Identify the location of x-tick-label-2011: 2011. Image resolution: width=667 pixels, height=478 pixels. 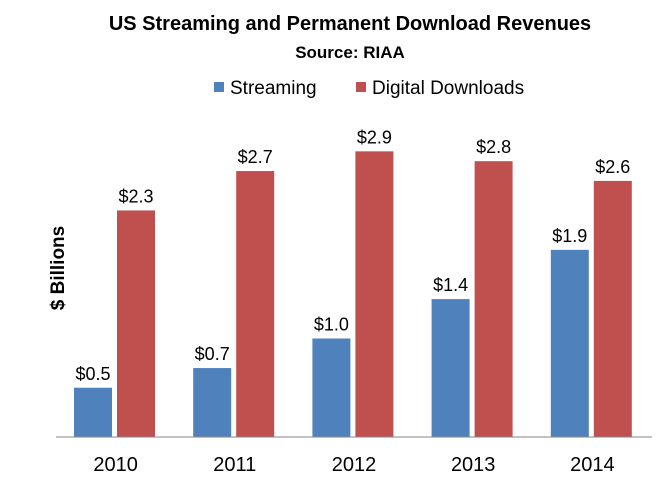
(234, 465).